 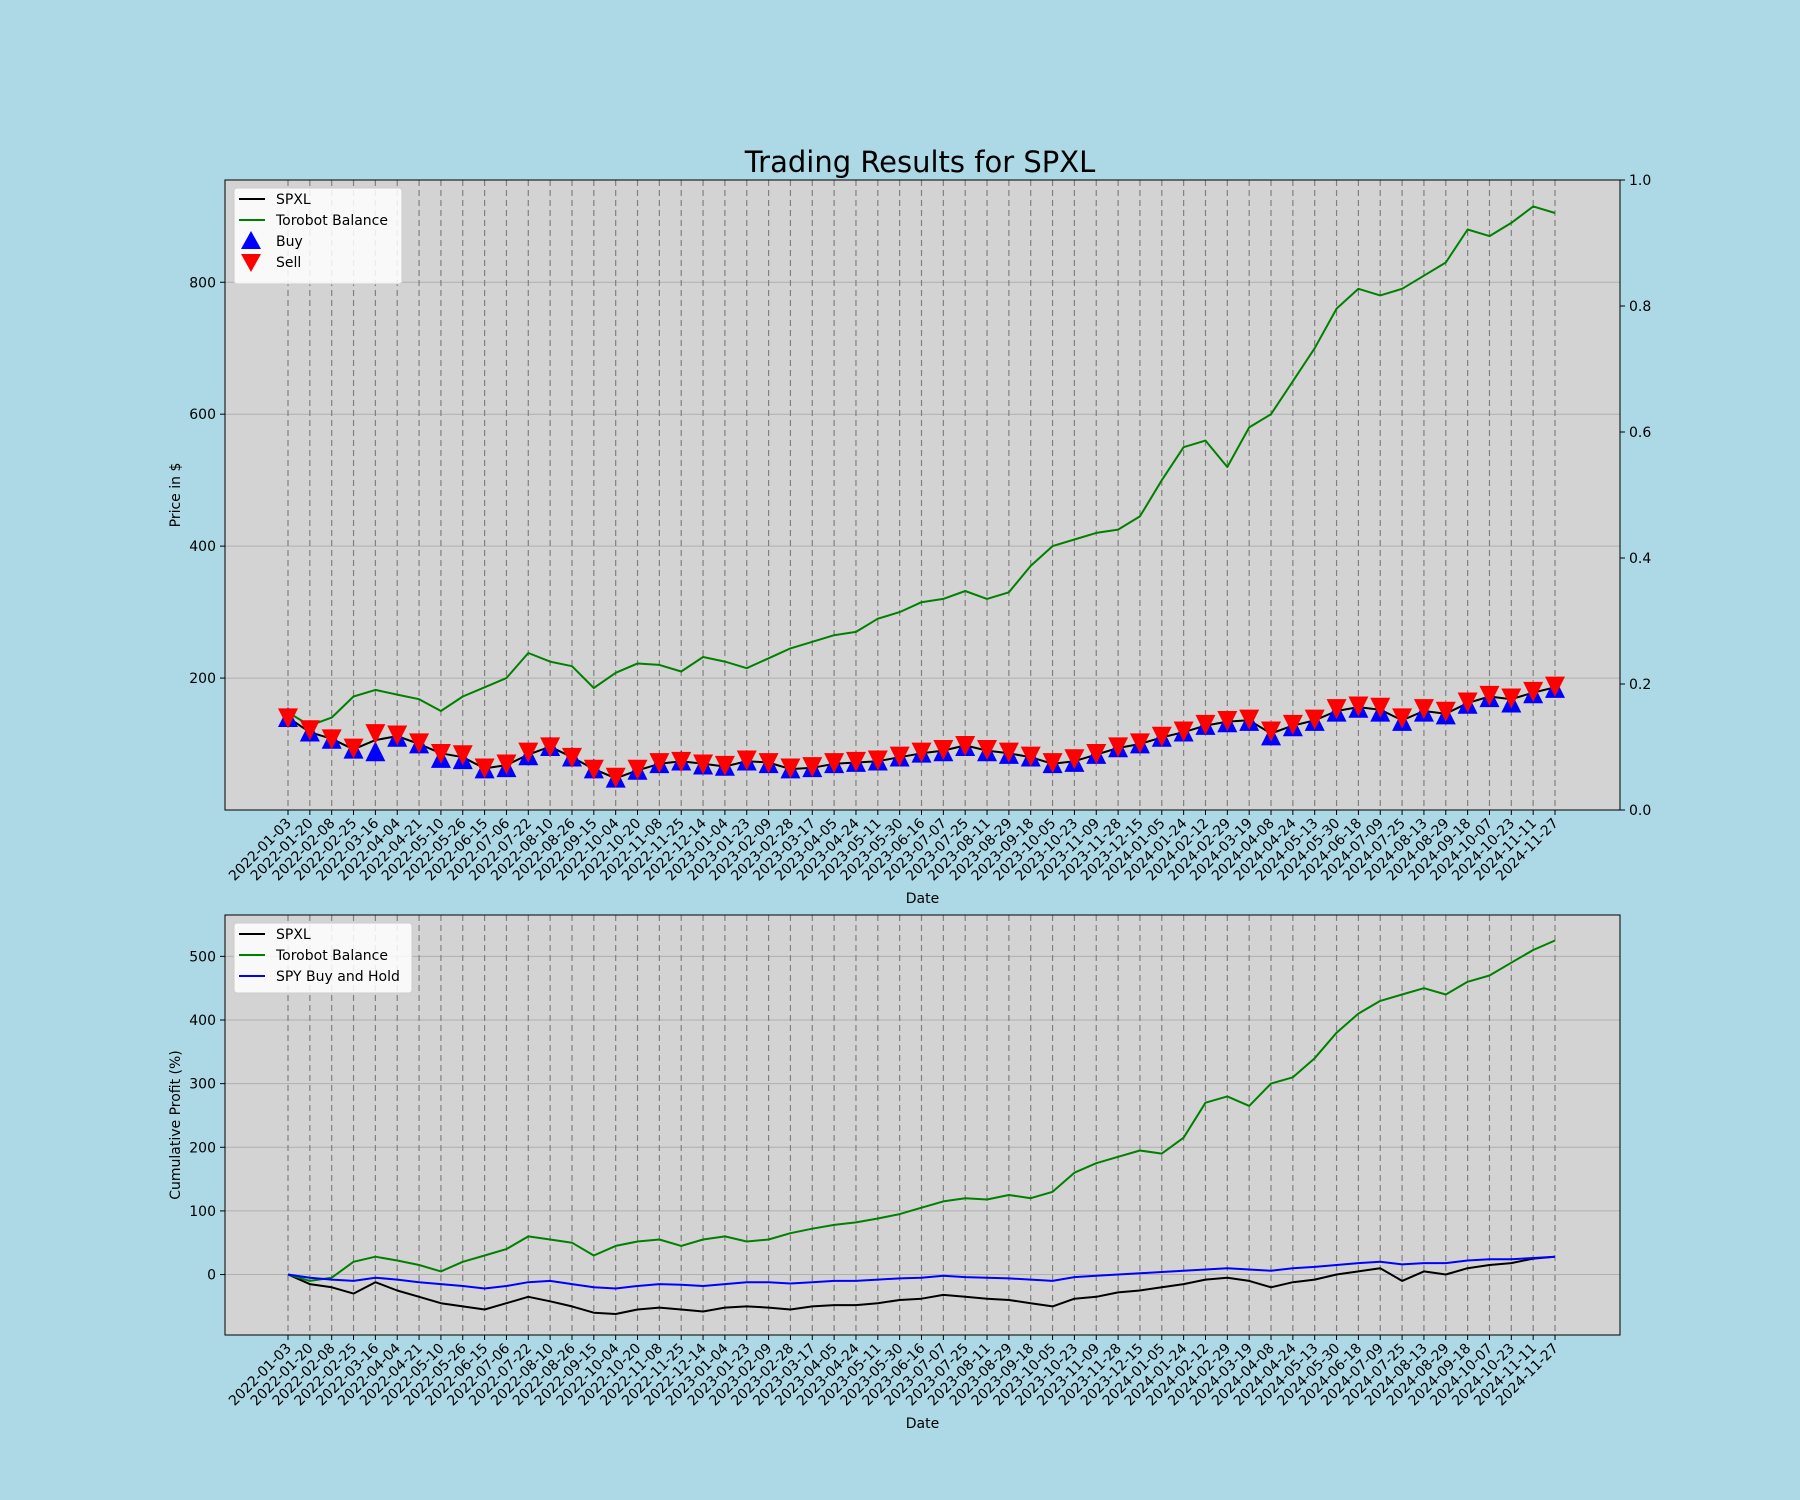 What do you see at coordinates (1640, 559) in the screenshot?
I see `right-y-tick-label: 0.4` at bounding box center [1640, 559].